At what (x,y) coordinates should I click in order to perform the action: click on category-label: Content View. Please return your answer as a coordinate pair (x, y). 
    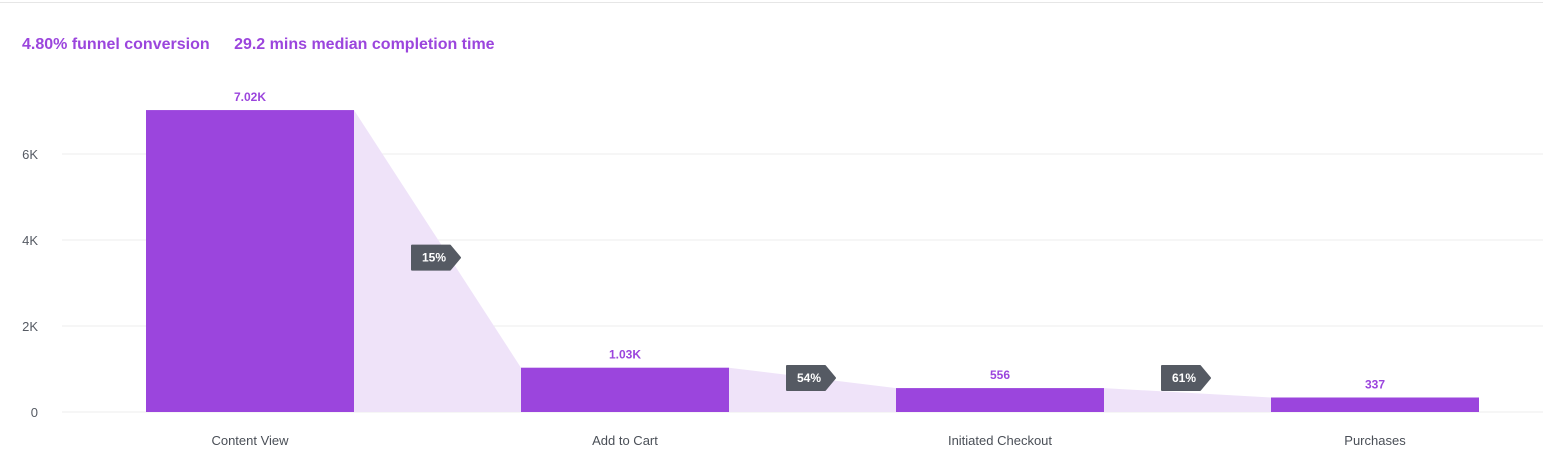
    Looking at the image, I should click on (250, 440).